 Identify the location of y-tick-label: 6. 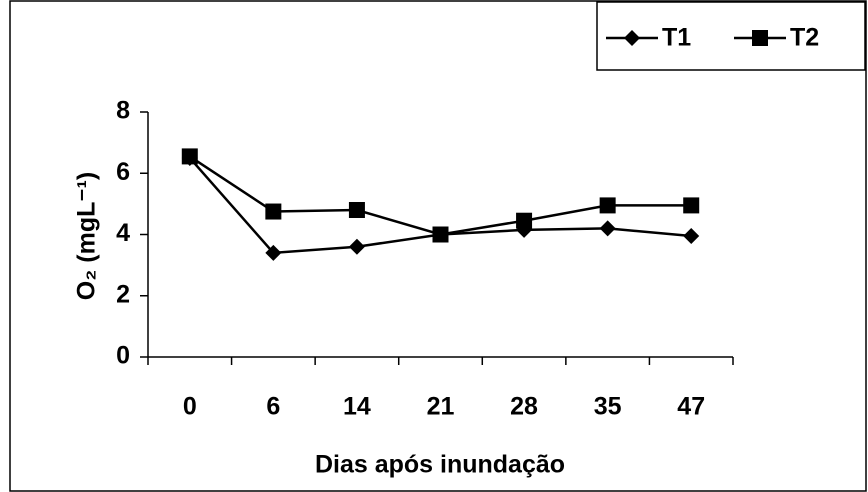
(123, 172).